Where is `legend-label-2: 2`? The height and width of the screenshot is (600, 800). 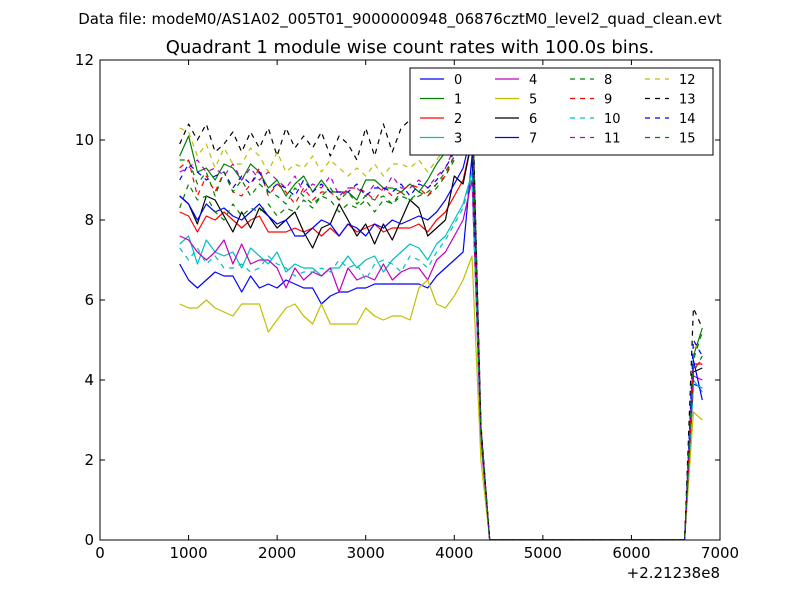
legend-label-2: 2 is located at coordinates (458, 119).